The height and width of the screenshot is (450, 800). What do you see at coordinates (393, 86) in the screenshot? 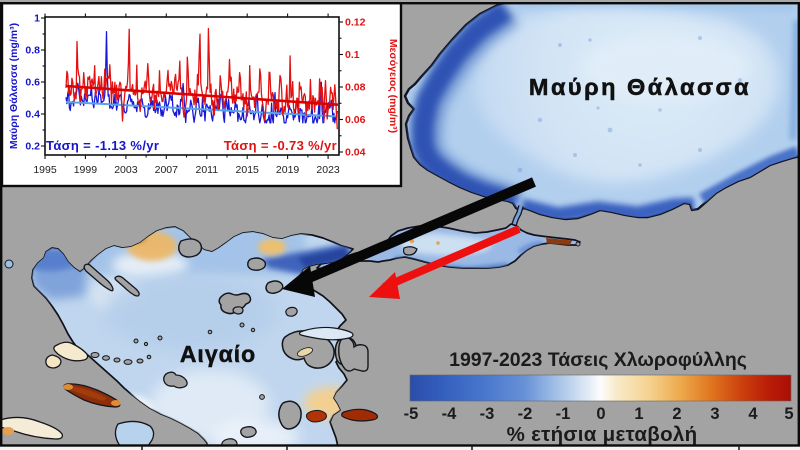
I see `svg-text: Μεσόγειος (mg/m³)` at bounding box center [393, 86].